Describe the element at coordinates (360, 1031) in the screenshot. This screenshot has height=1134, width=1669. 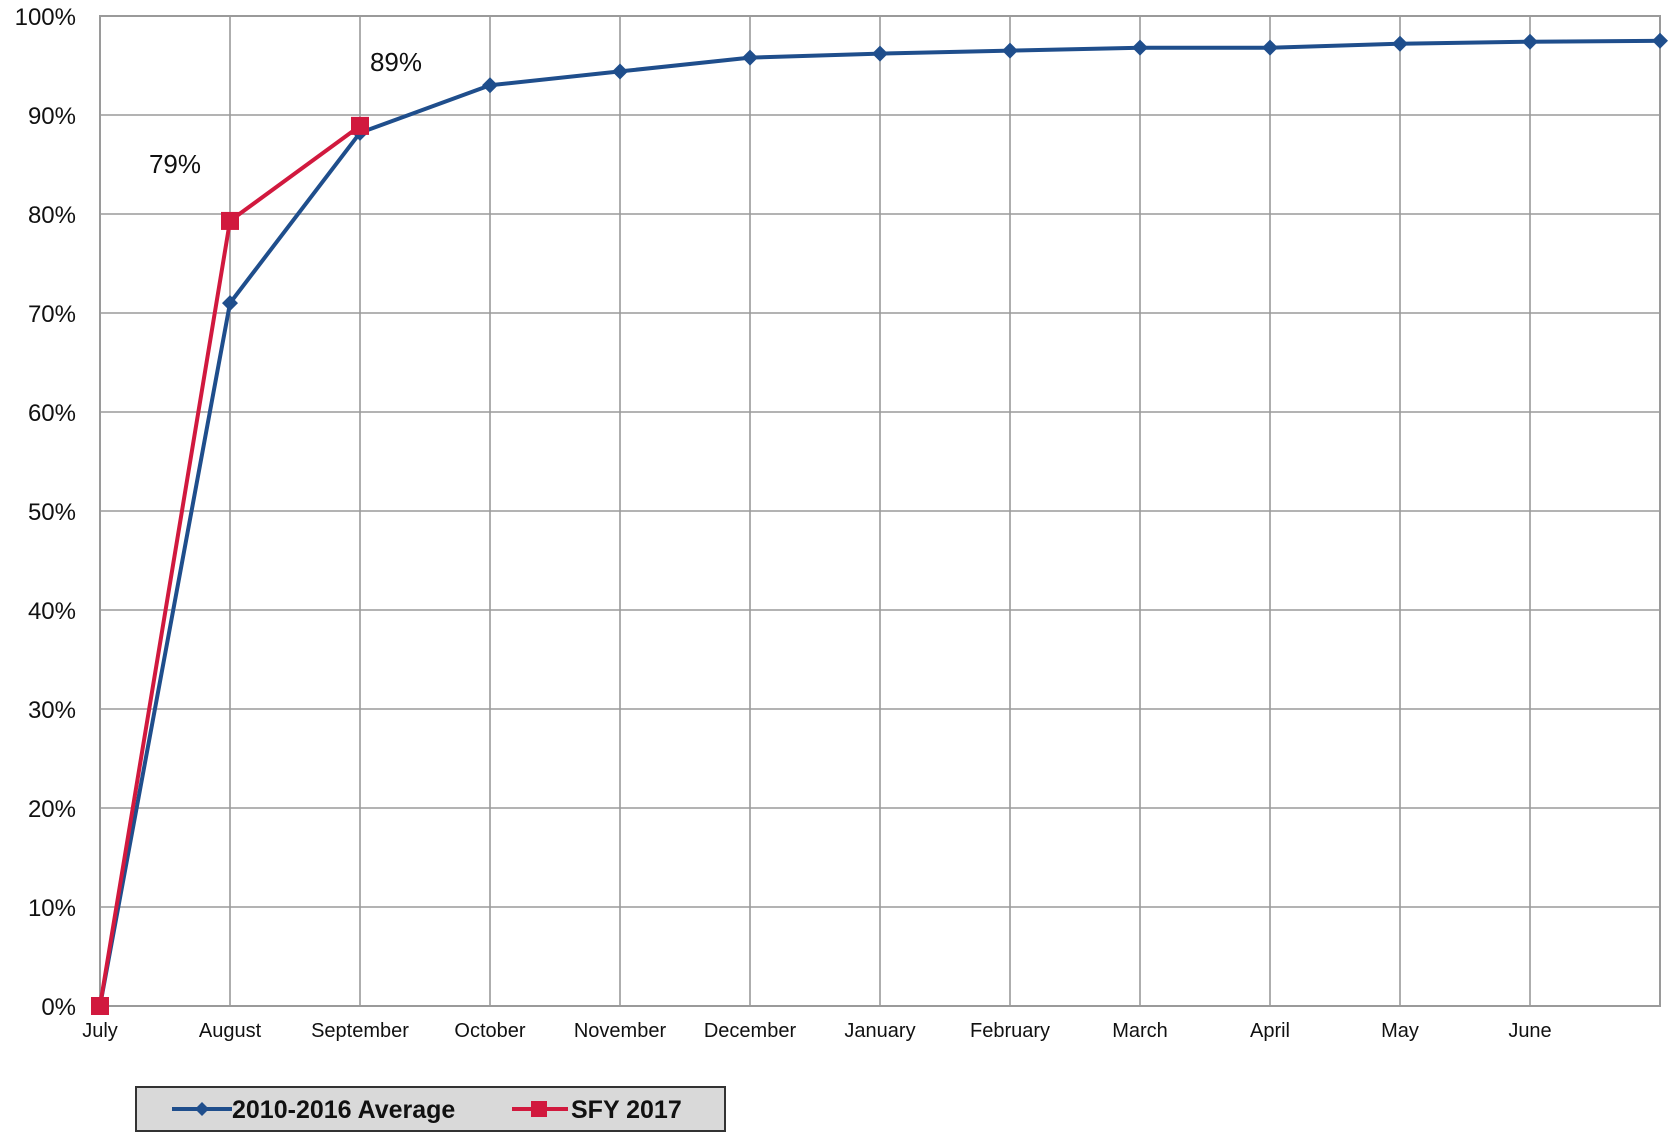
I see `x-tick-label: September` at that location.